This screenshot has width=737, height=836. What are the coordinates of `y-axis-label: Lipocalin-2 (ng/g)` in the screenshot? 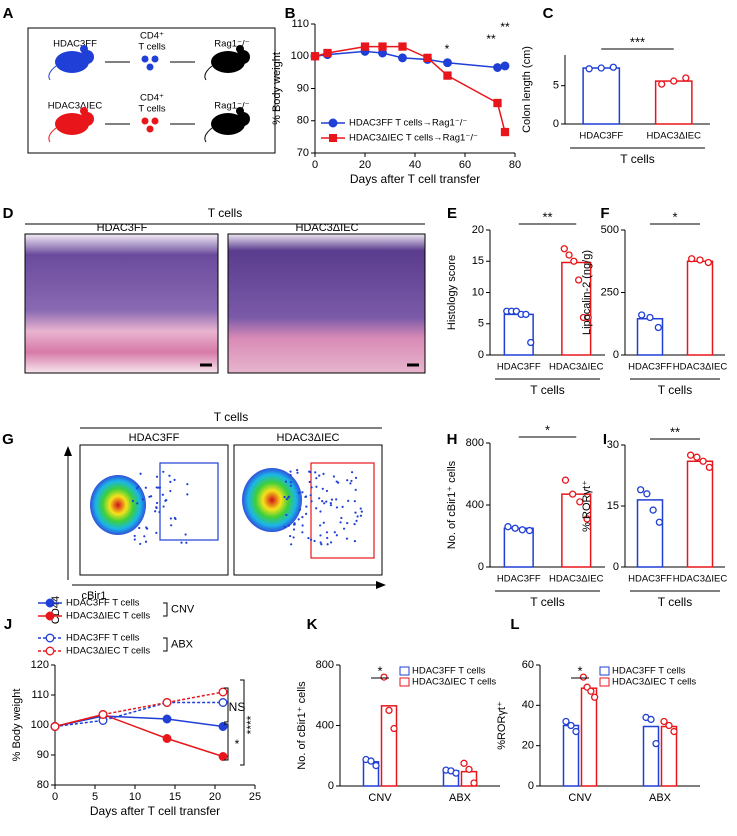 It's located at (587, 292).